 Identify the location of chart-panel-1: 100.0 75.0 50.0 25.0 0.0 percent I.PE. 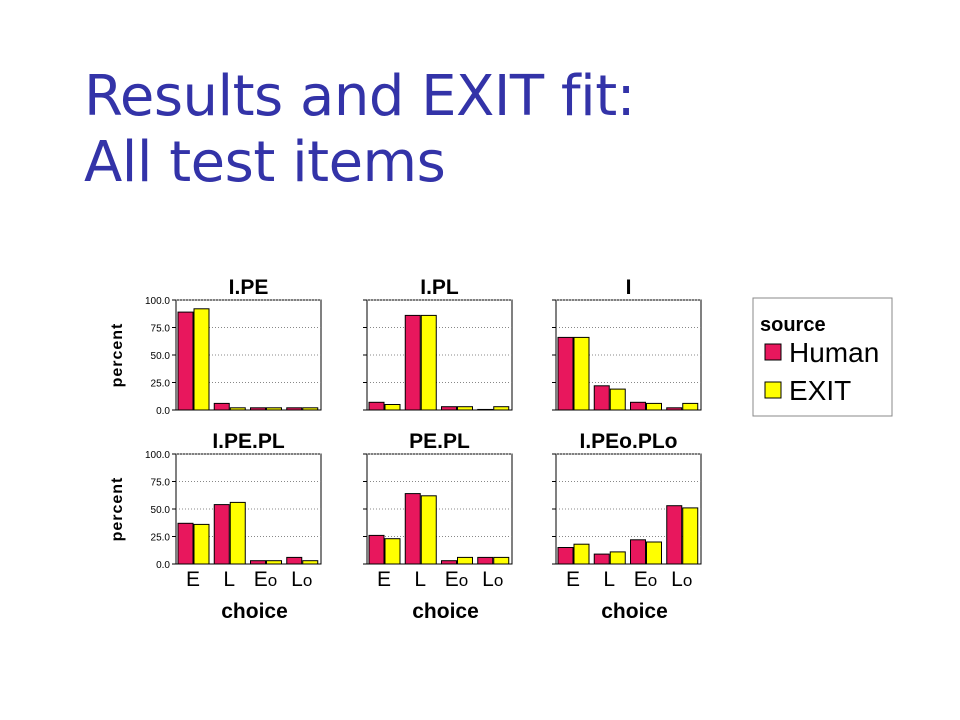
(215, 346).